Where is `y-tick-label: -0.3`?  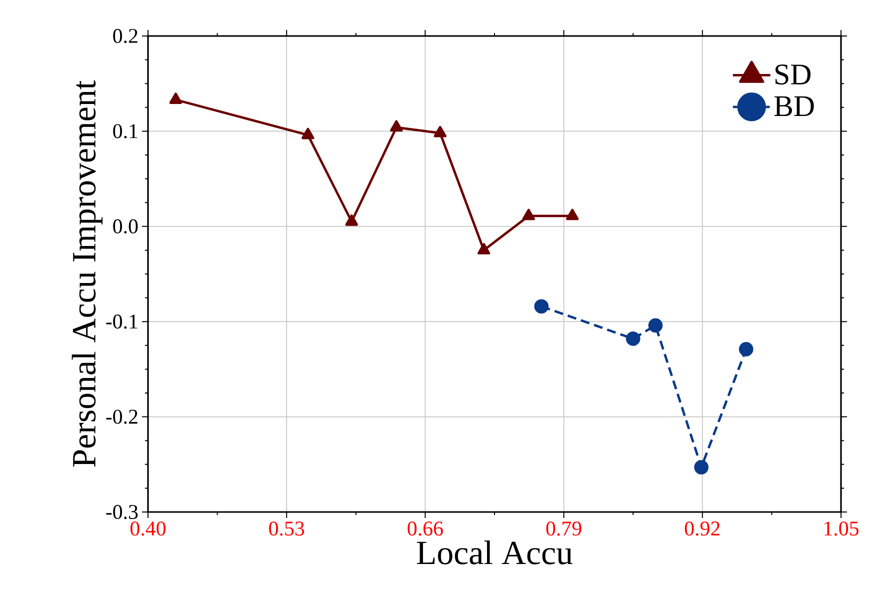 y-tick-label: -0.3 is located at coordinates (122, 512).